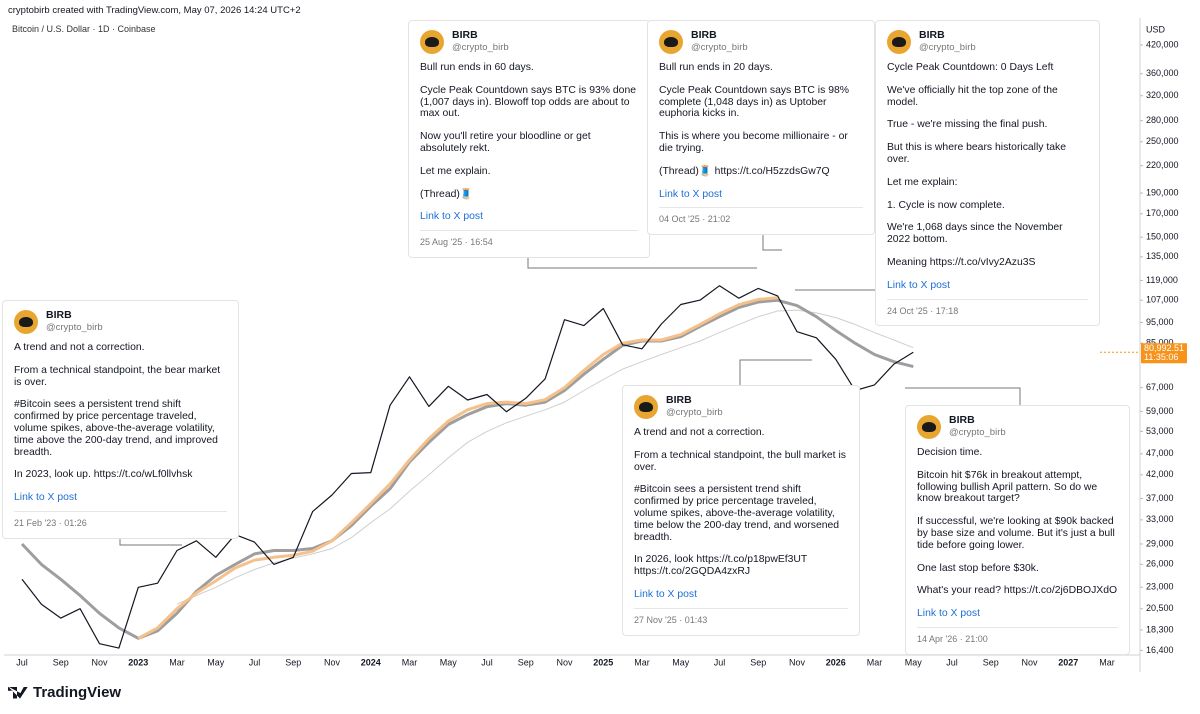  I want to click on timestamp: 14 Apr '26 · 21:00, so click(1017, 636).